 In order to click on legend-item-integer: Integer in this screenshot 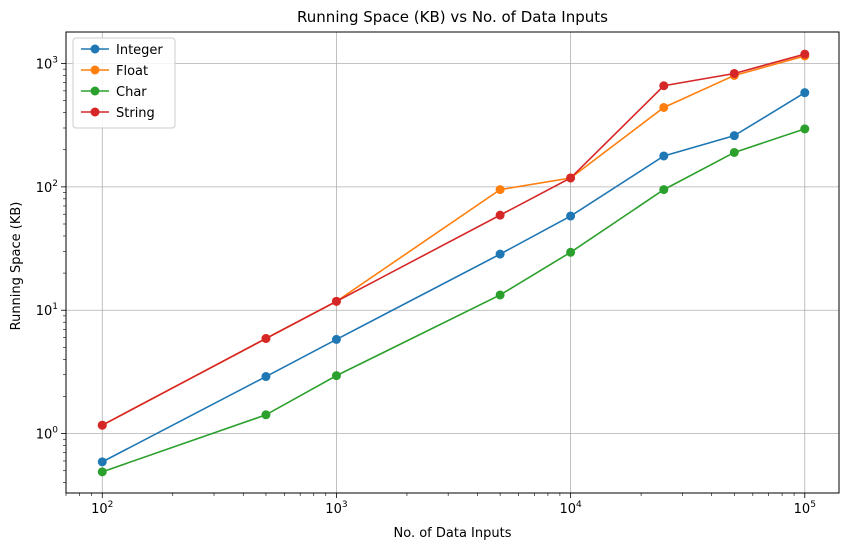, I will do `click(122, 50)`.